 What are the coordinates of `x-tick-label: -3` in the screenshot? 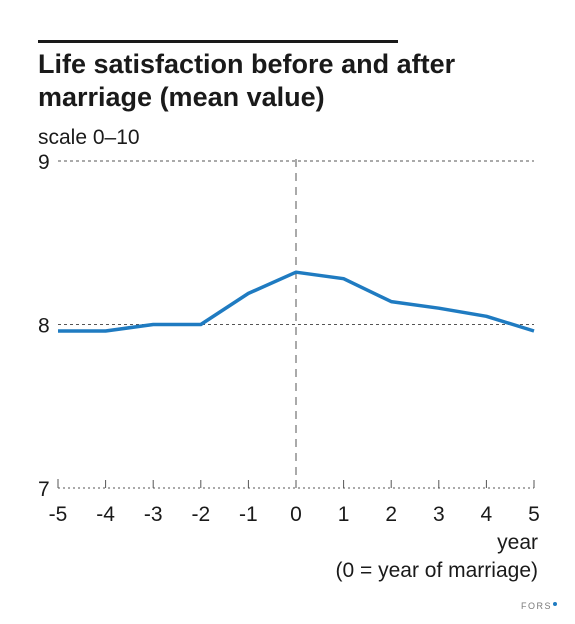 It's located at (153, 514).